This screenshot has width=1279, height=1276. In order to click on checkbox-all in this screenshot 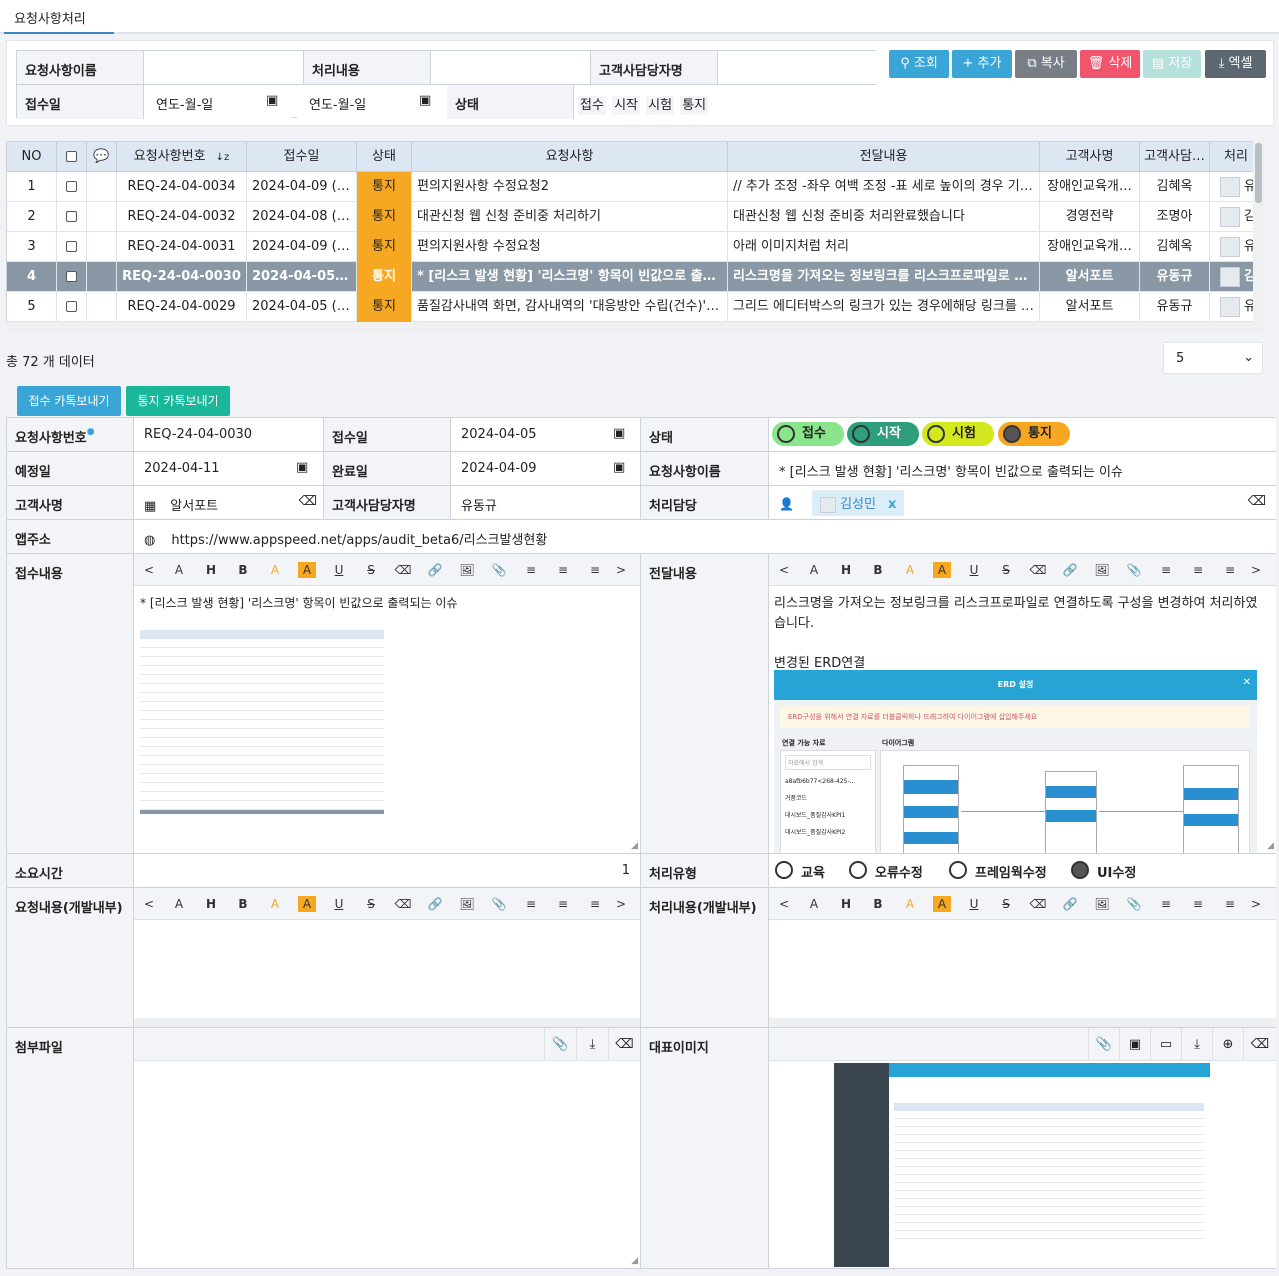, I will do `click(71, 156)`.